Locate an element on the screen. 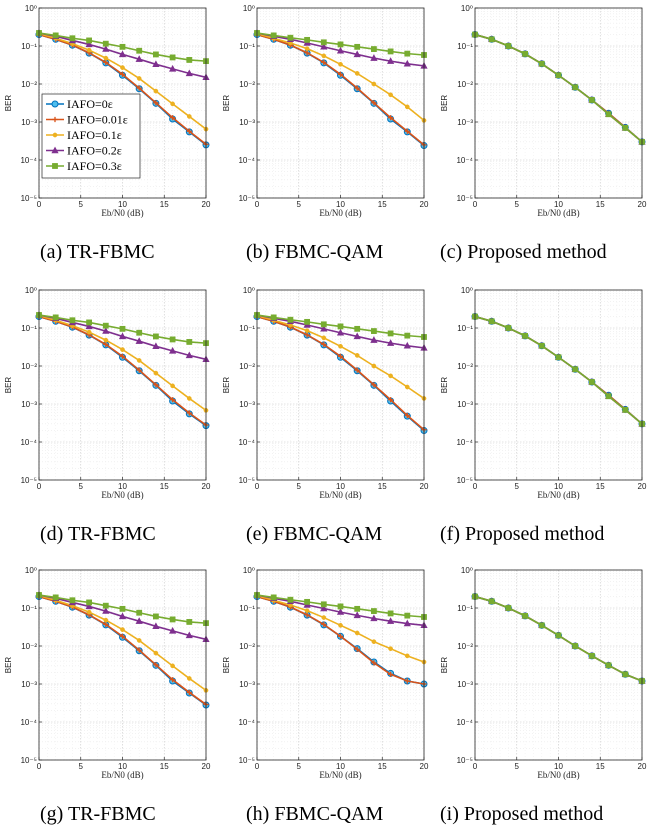 This screenshot has height=832, width=647. y-tick-label: 10⁻⁴ is located at coordinates (246, 442).